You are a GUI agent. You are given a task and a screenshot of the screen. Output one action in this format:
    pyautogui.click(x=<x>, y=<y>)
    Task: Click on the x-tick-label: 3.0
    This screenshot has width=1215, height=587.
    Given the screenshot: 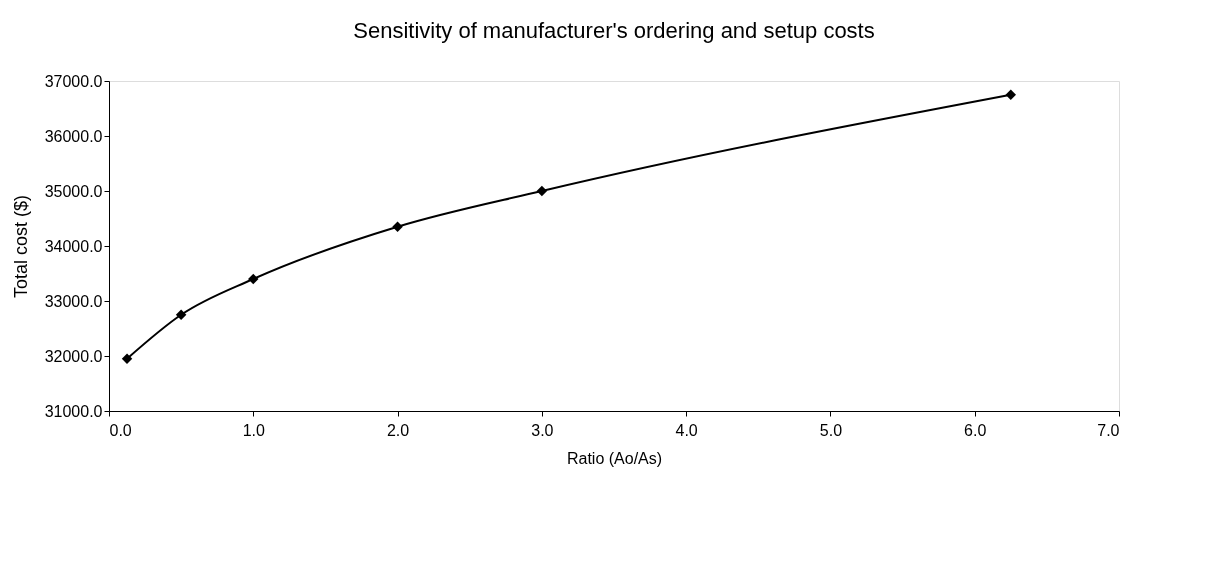 What is the action you would take?
    pyautogui.click(x=542, y=430)
    